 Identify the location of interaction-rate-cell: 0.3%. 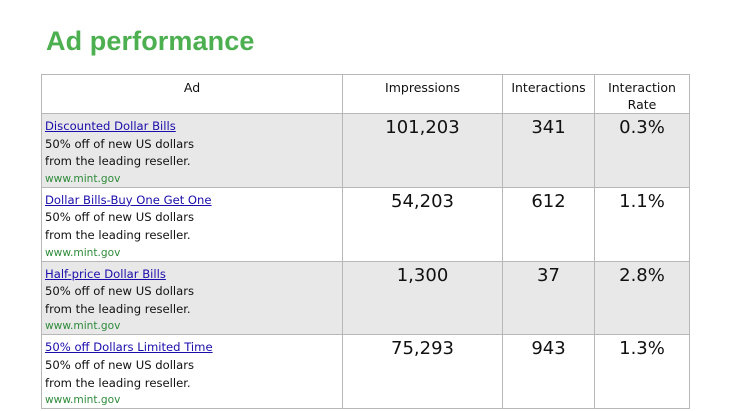
(642, 150).